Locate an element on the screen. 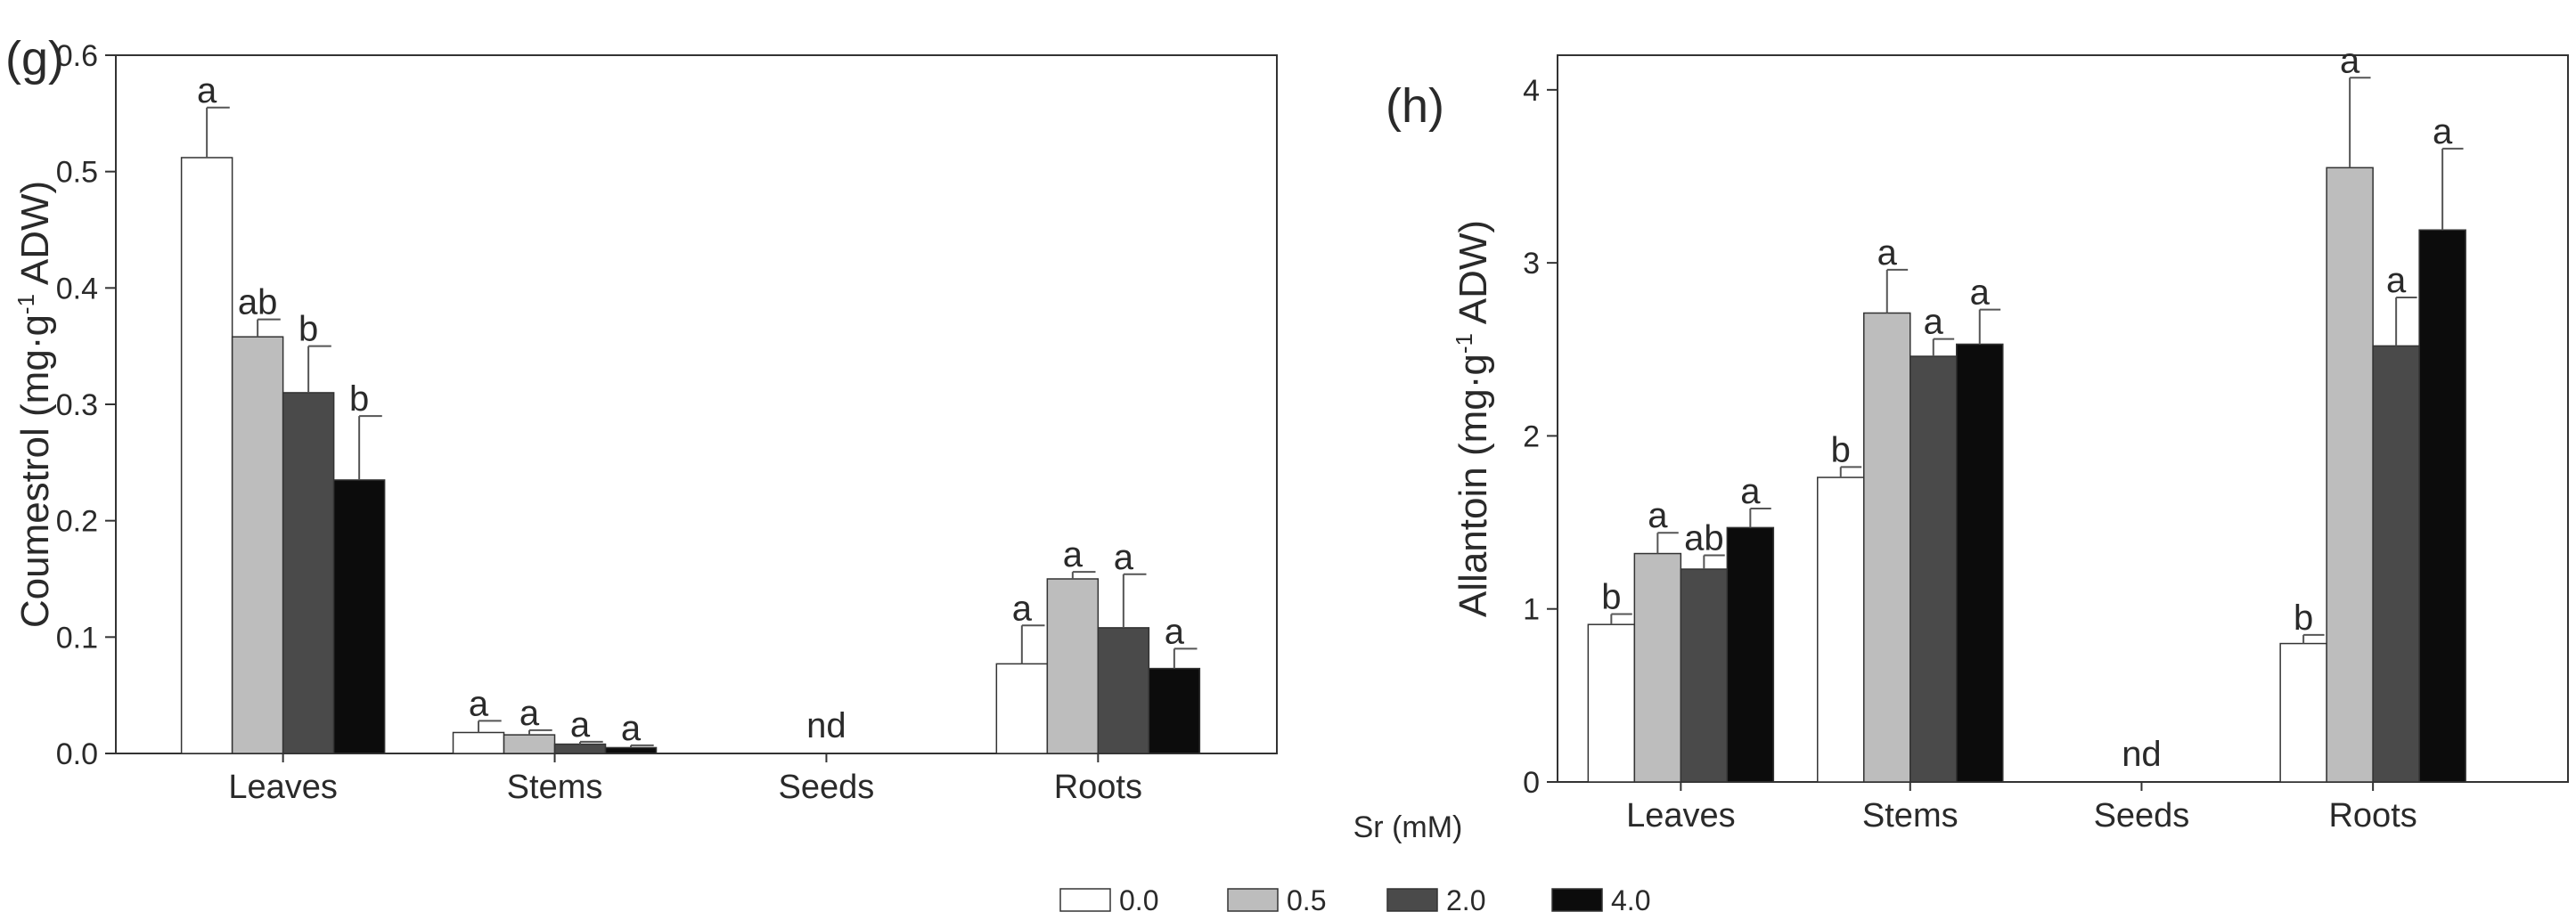 The width and height of the screenshot is (2576, 920). legend-label-4-0: 4.0 is located at coordinates (1630, 900).